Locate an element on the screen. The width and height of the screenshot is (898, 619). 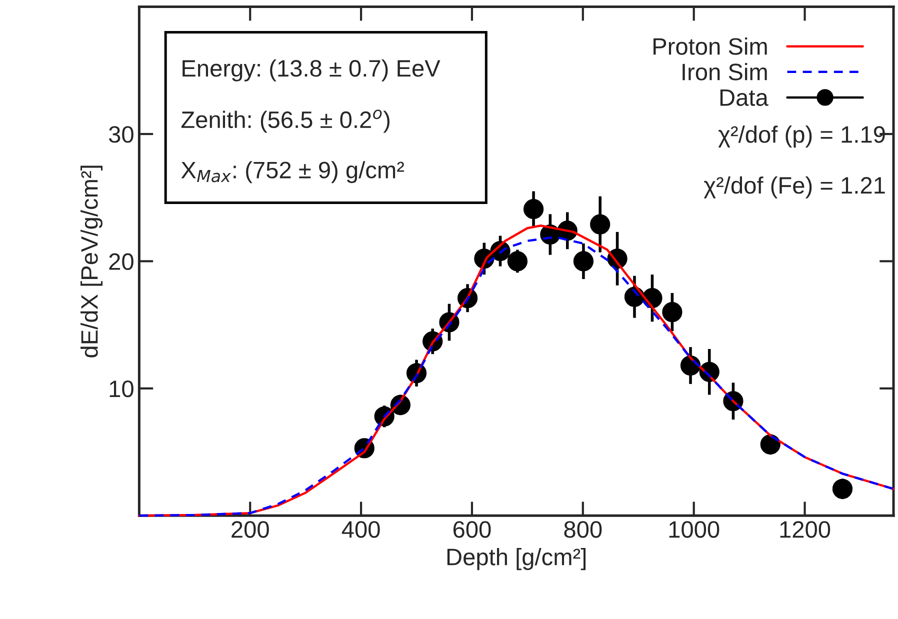
annotation: X$_{Max}$: (752 ± 9) g/cm² is located at coordinates (292, 172).